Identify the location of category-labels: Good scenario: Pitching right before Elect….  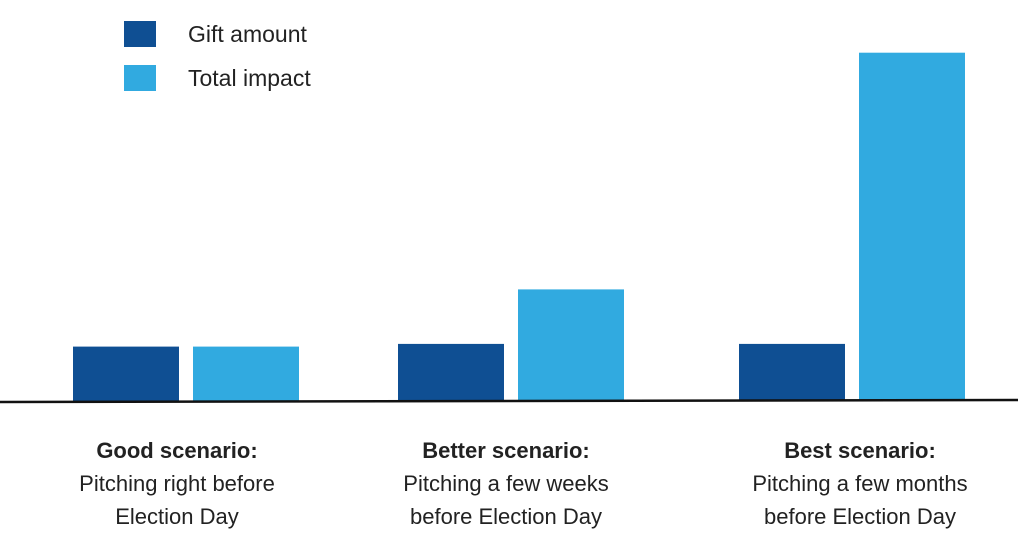
(523, 483).